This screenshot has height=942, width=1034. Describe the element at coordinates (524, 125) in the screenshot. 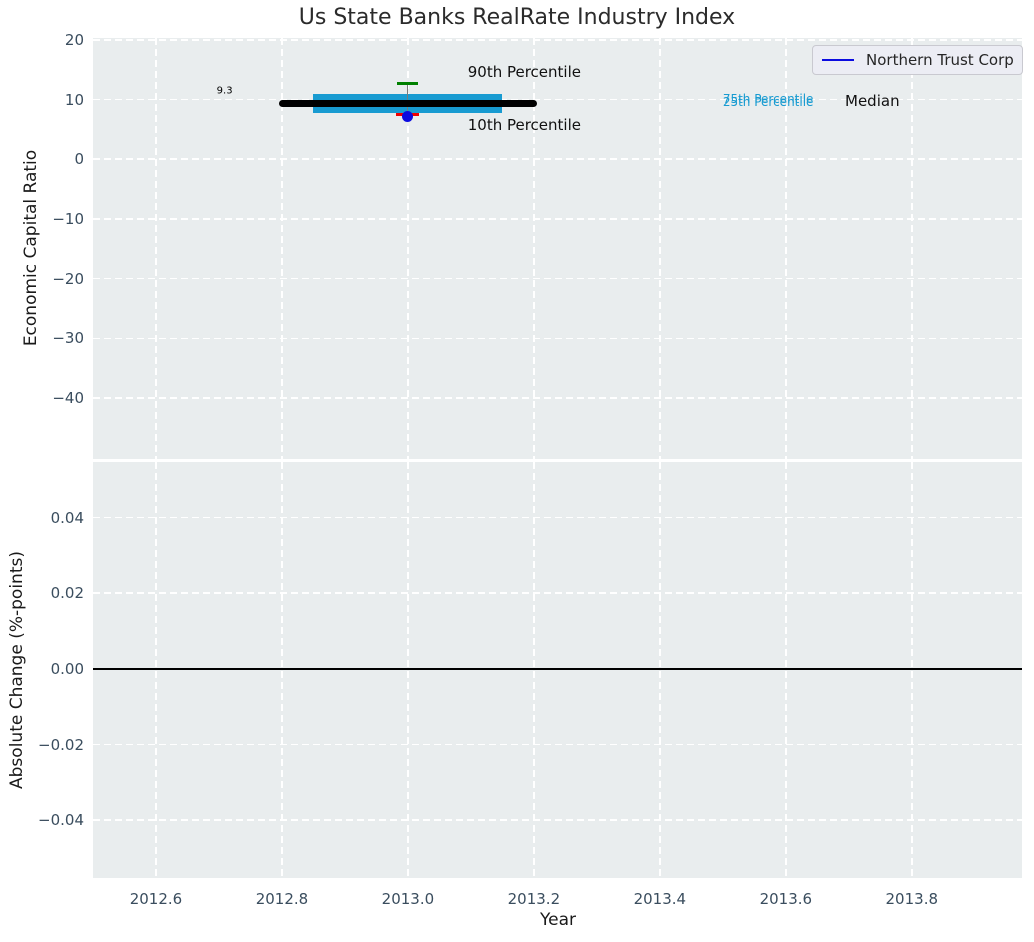

I see `p10-label: 10th Percentile` at that location.